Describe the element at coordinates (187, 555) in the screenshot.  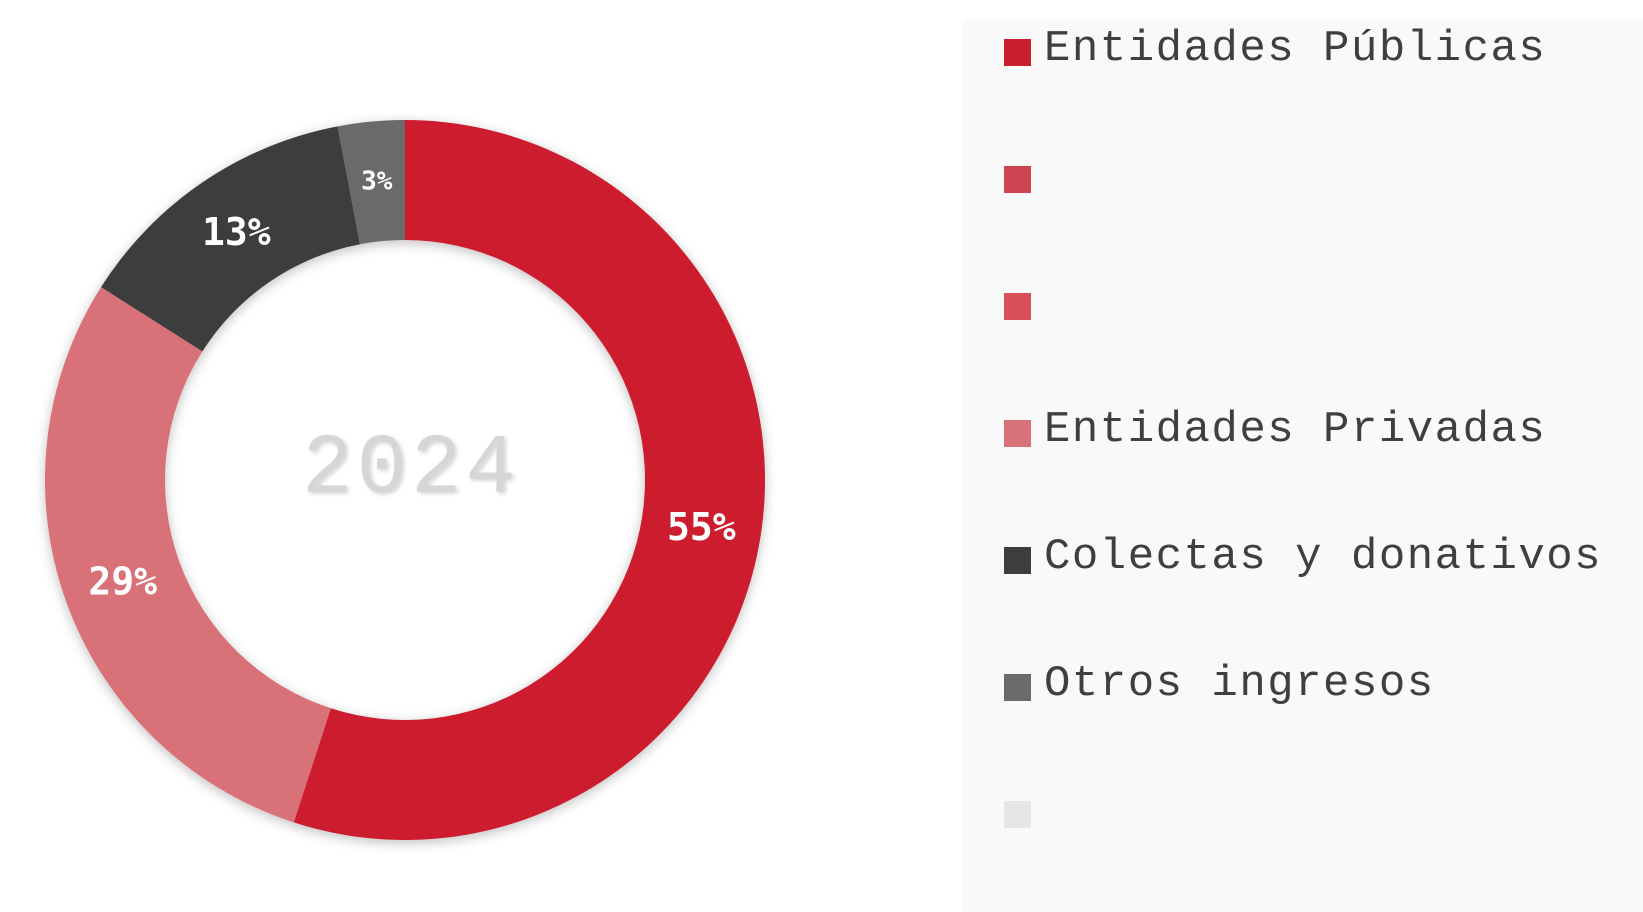
I see `slice-entidades-privadas` at that location.